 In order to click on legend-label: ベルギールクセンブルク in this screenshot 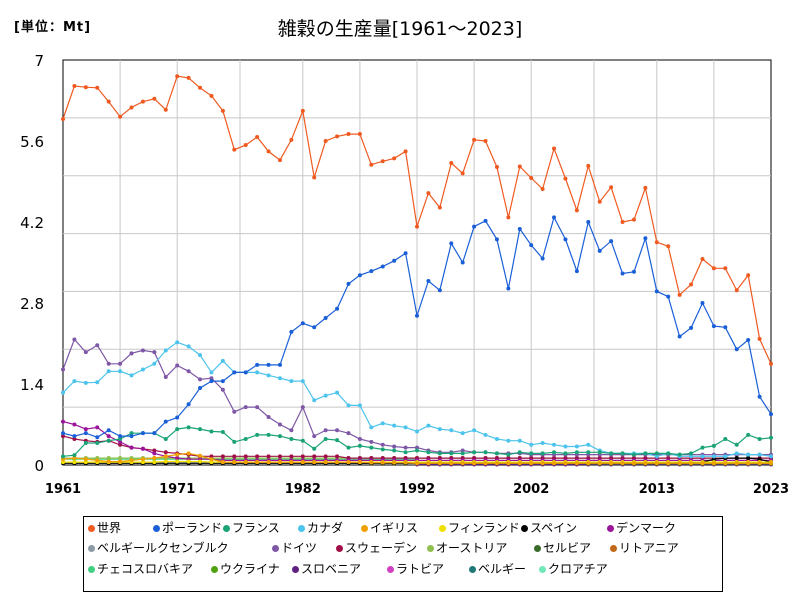, I will do `click(163, 548)`.